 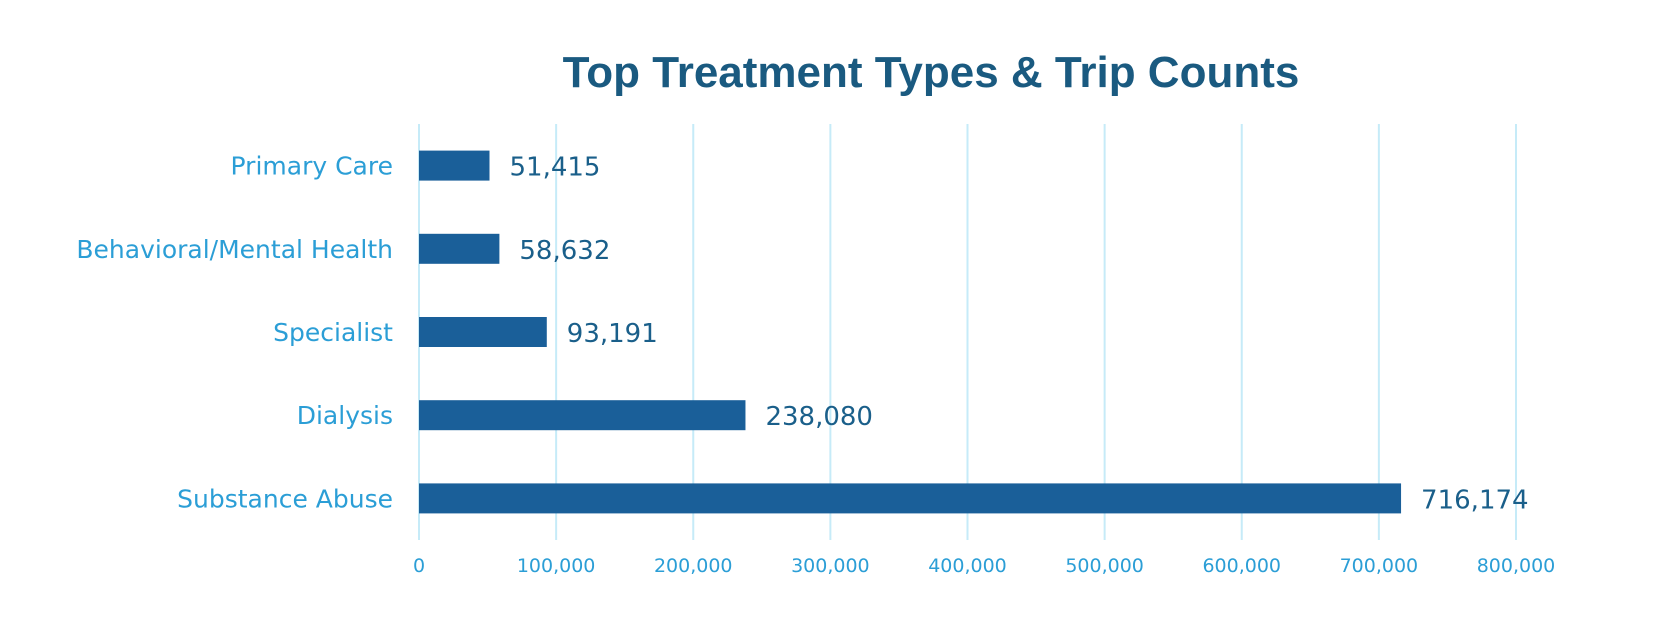 What do you see at coordinates (830, 566) in the screenshot?
I see `x-tick-label: 300,000` at bounding box center [830, 566].